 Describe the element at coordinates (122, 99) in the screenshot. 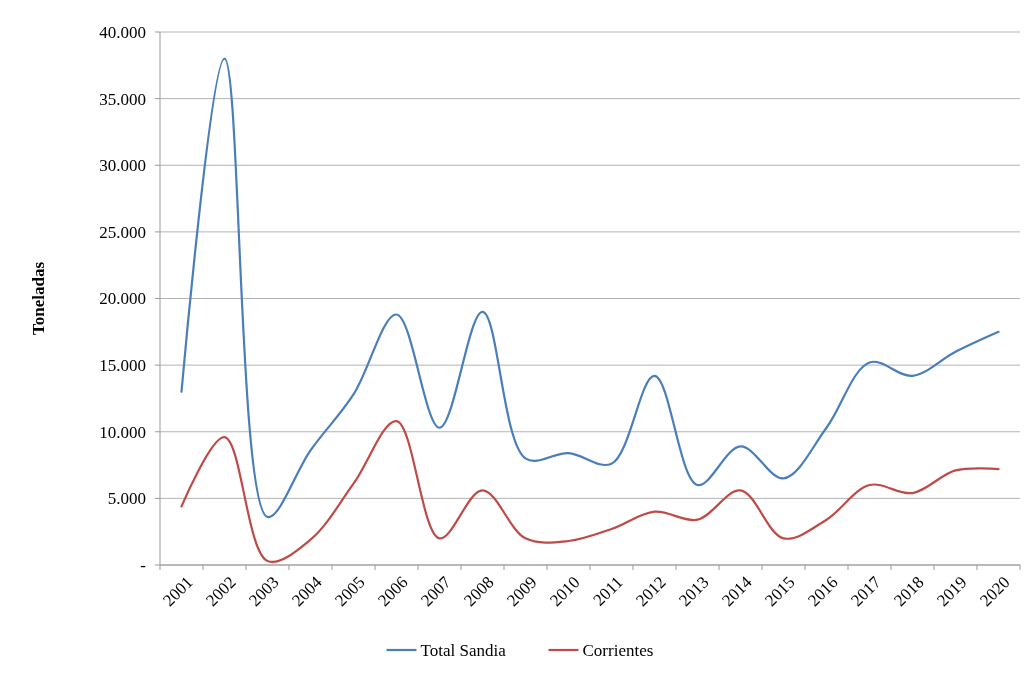

I see `y-tick-label: 35.000` at that location.